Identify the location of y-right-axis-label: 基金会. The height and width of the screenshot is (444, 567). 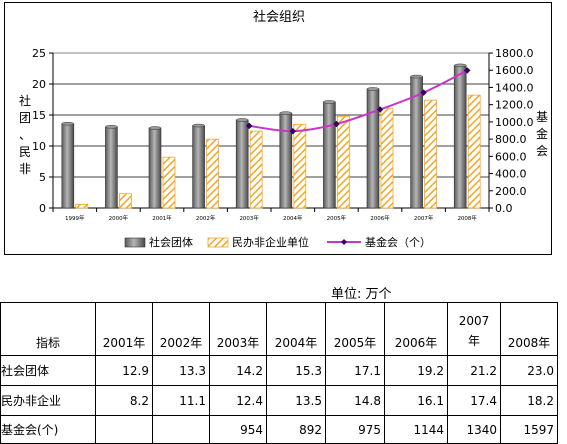
(542, 134).